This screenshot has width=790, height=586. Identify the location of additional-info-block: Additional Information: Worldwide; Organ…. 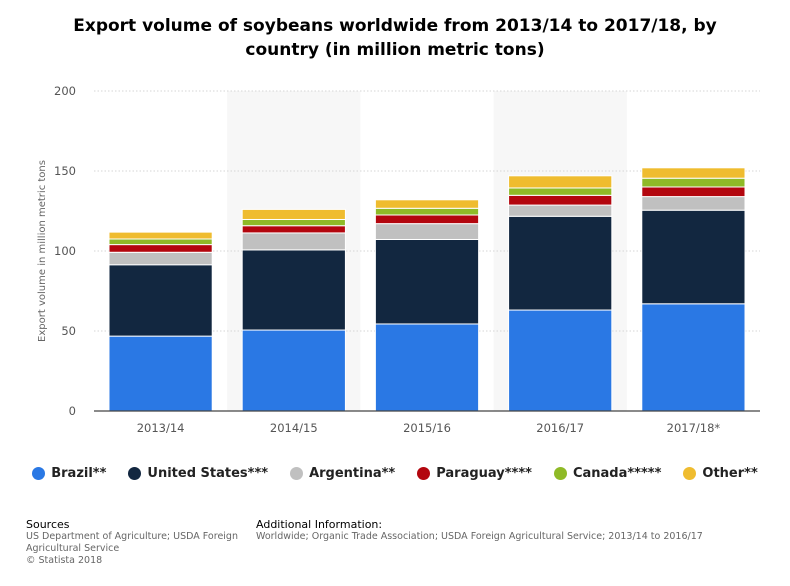
(511, 530).